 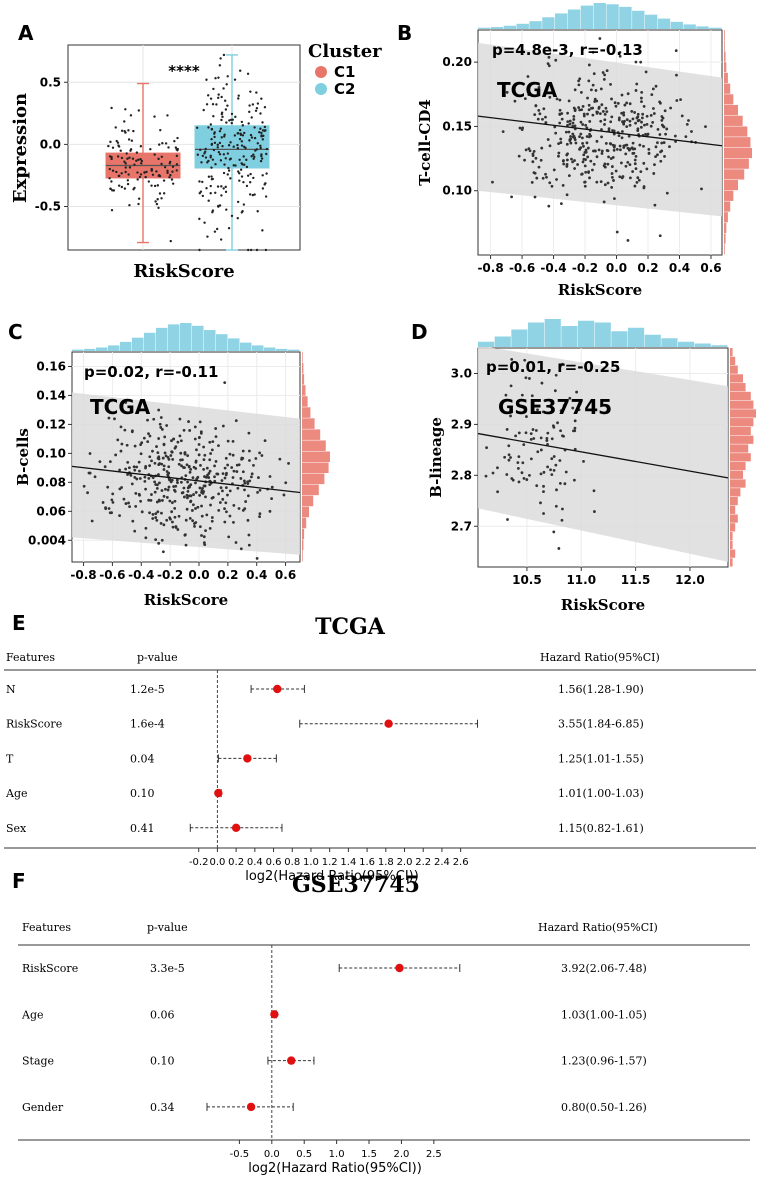 What do you see at coordinates (274, 1014) in the screenshot?
I see `point-estimate` at bounding box center [274, 1014].